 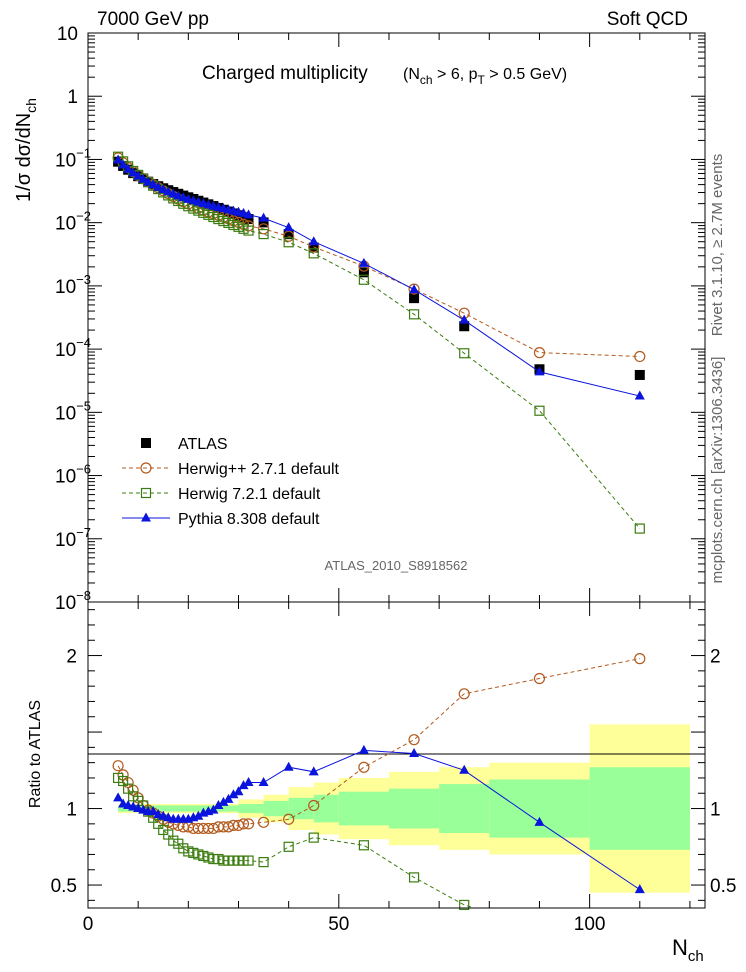 I want to click on ratio-y-tick-label-right: 2, so click(x=715, y=657).